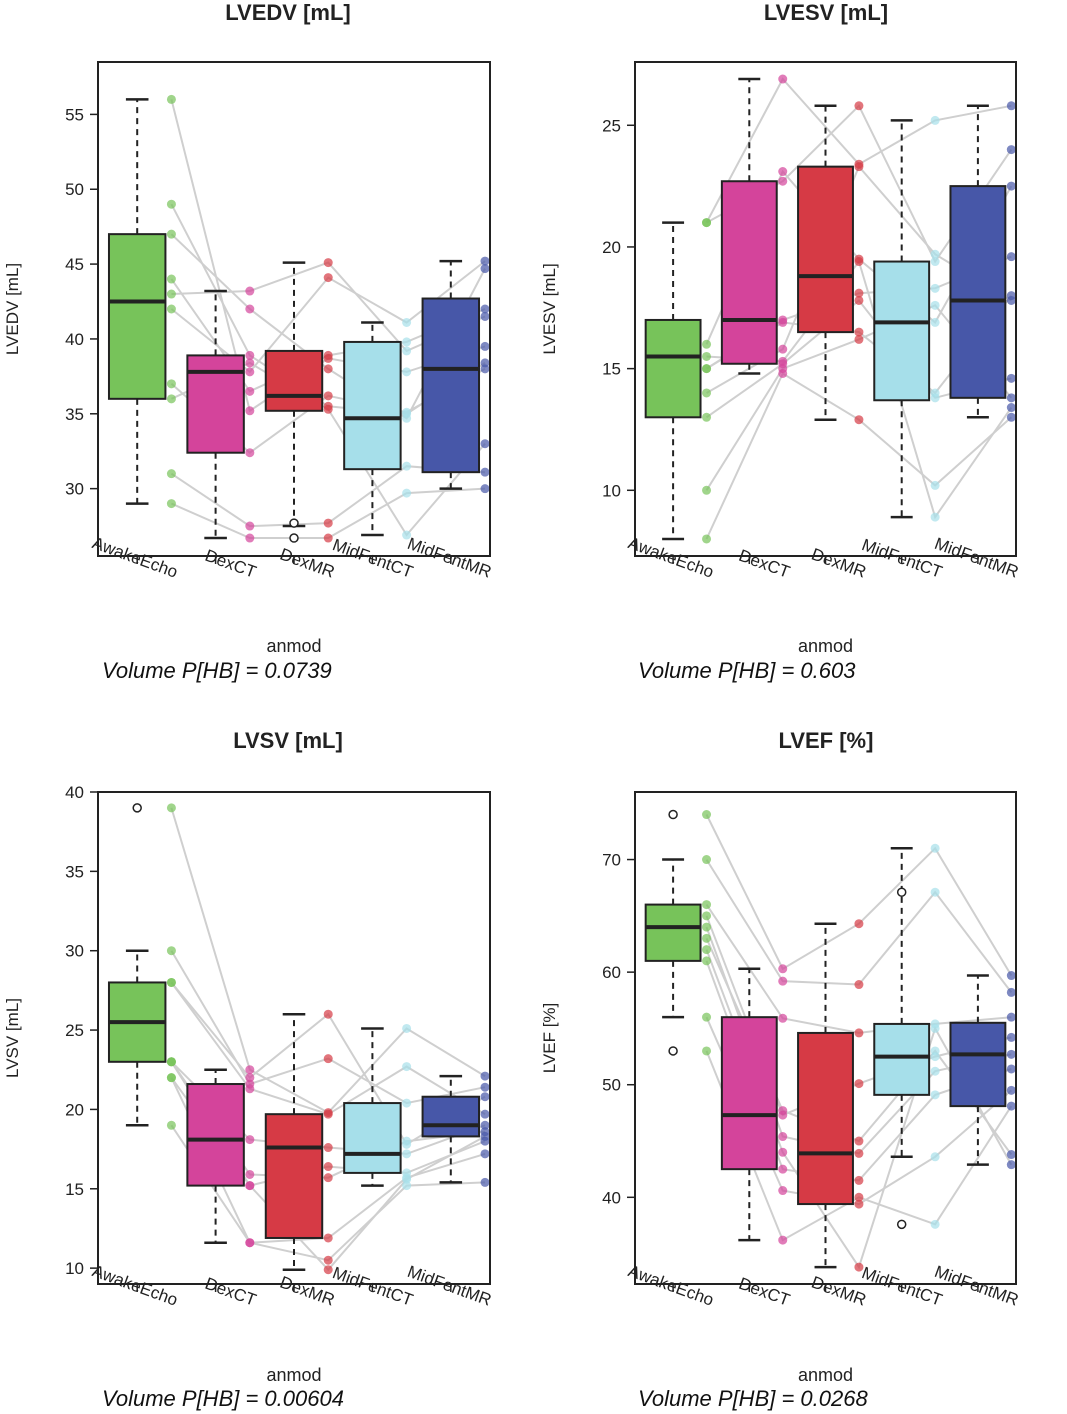 Image resolution: width=1067 pixels, height=1414 pixels. What do you see at coordinates (74, 489) in the screenshot?
I see `y-tick-label: 30` at bounding box center [74, 489].